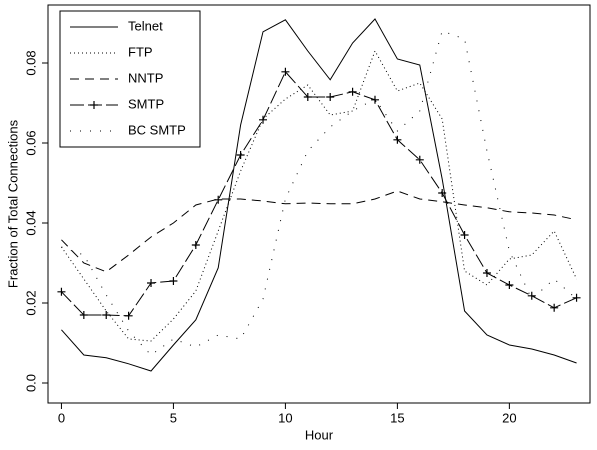 The width and height of the screenshot is (597, 450). I want to click on y-tick-label: 0.0, so click(30, 383).